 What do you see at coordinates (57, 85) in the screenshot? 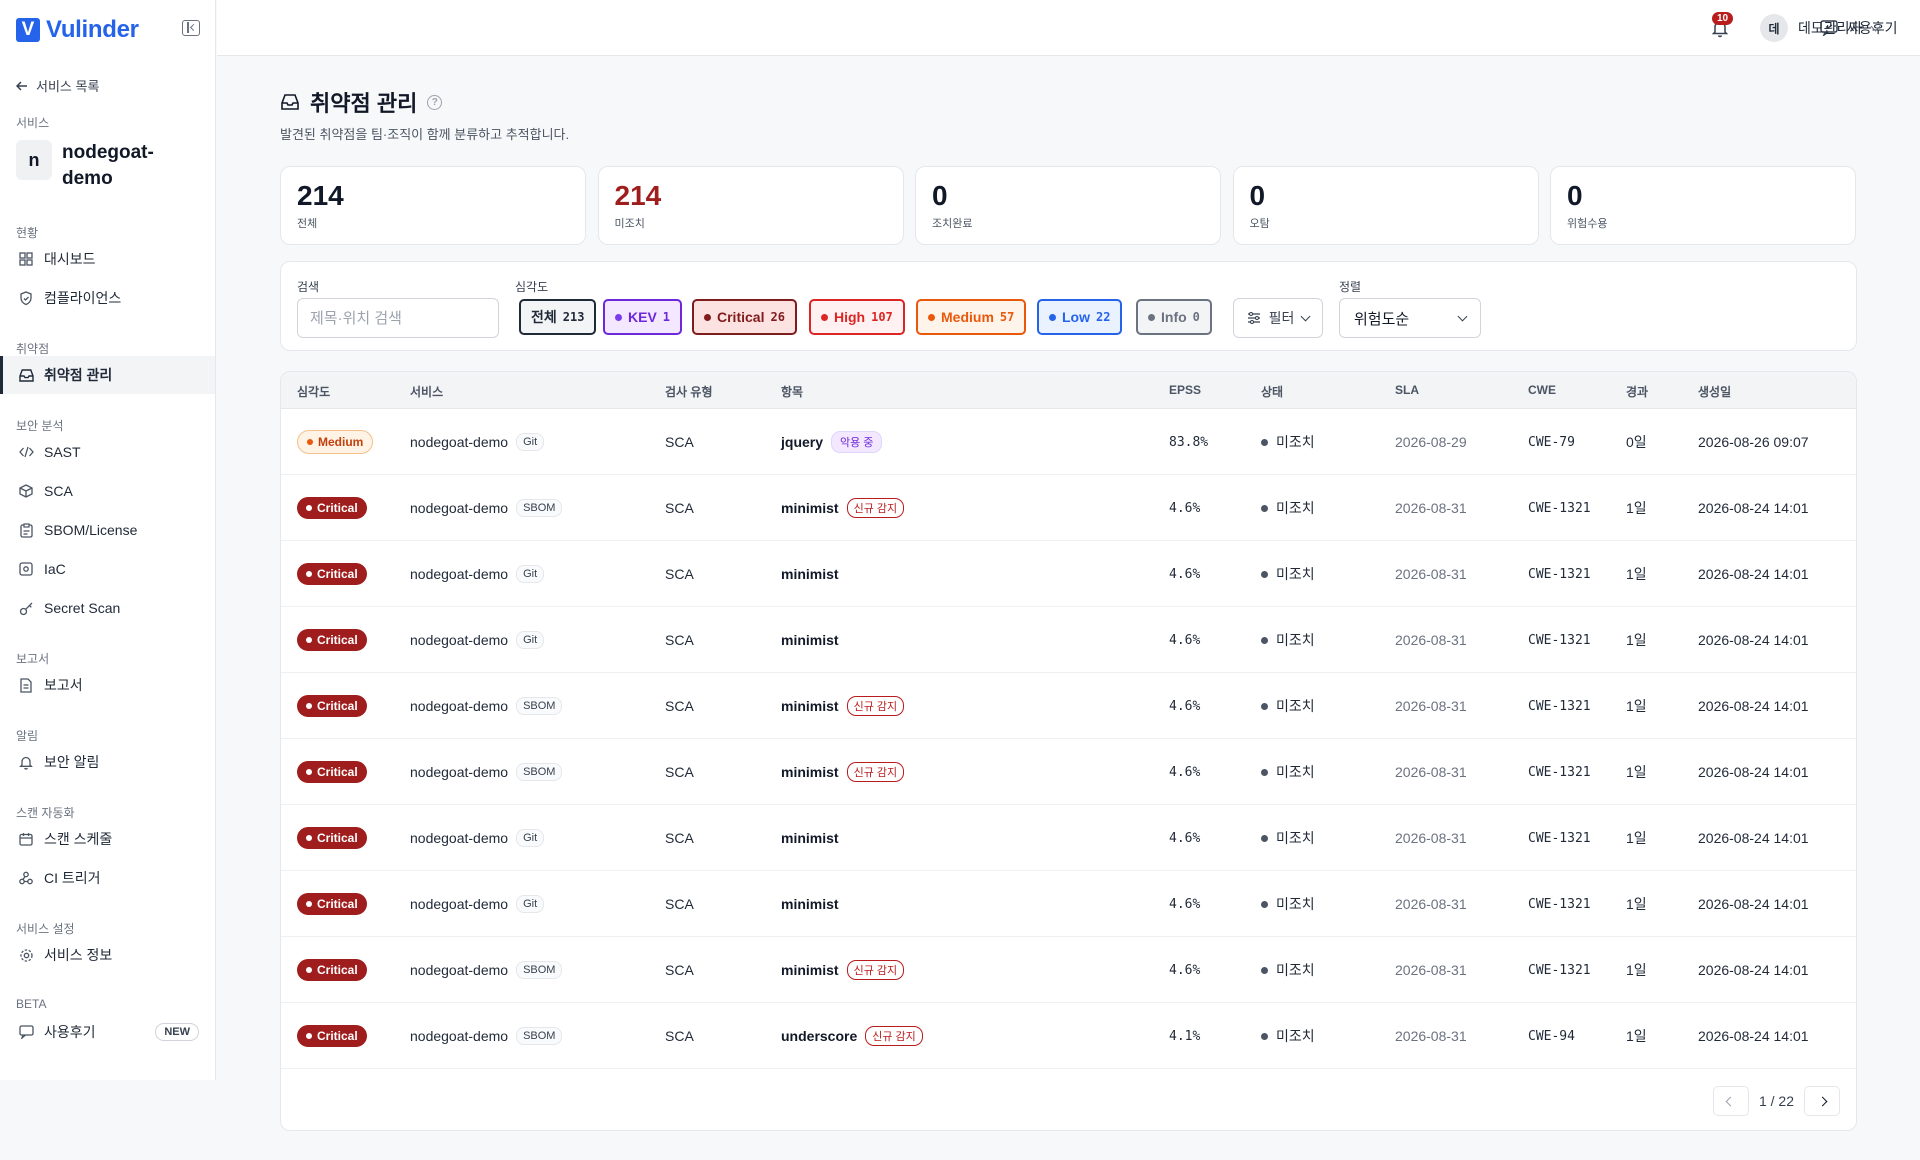
I see `back-to-services-link: 서비스 목록` at bounding box center [57, 85].